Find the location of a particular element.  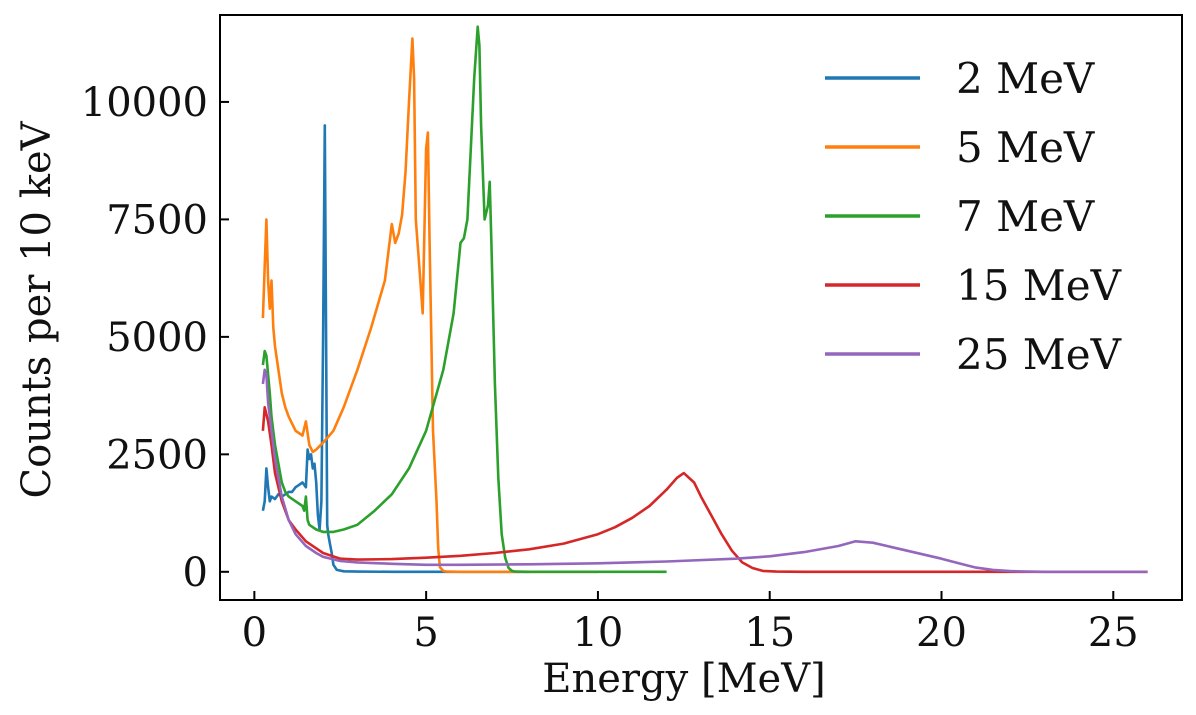

y-tick-label: 10000 is located at coordinates (144, 103).